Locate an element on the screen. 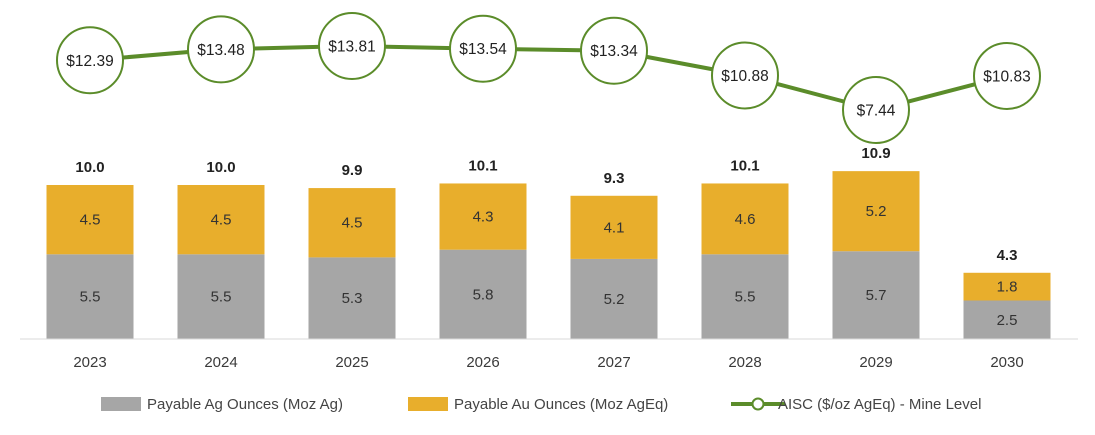 Image resolution: width=1095 pixels, height=435 pixels. bar-au-2027 is located at coordinates (614, 227).